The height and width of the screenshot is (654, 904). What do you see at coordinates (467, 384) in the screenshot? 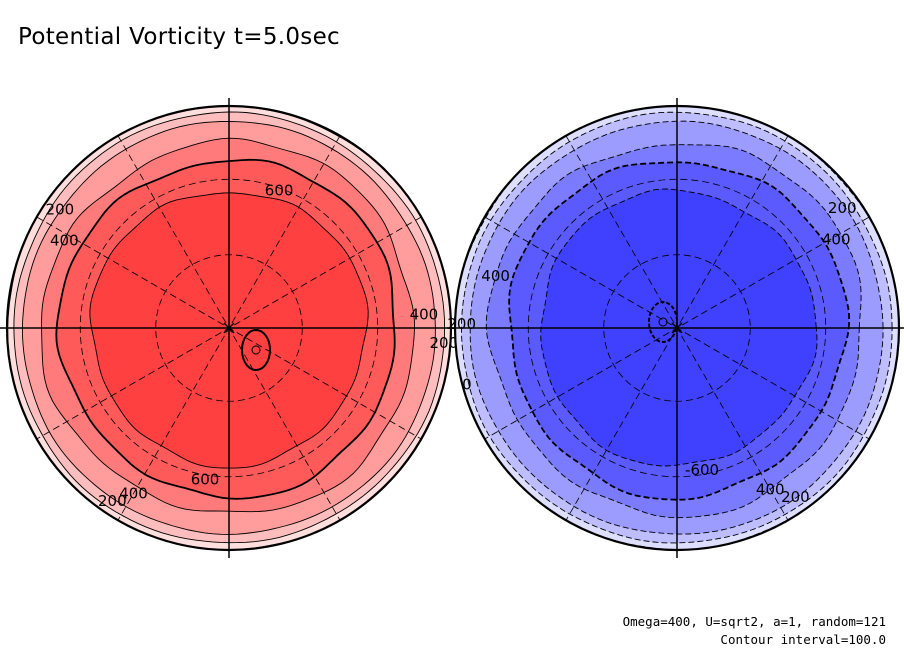
I see `contour-label: 0` at bounding box center [467, 384].